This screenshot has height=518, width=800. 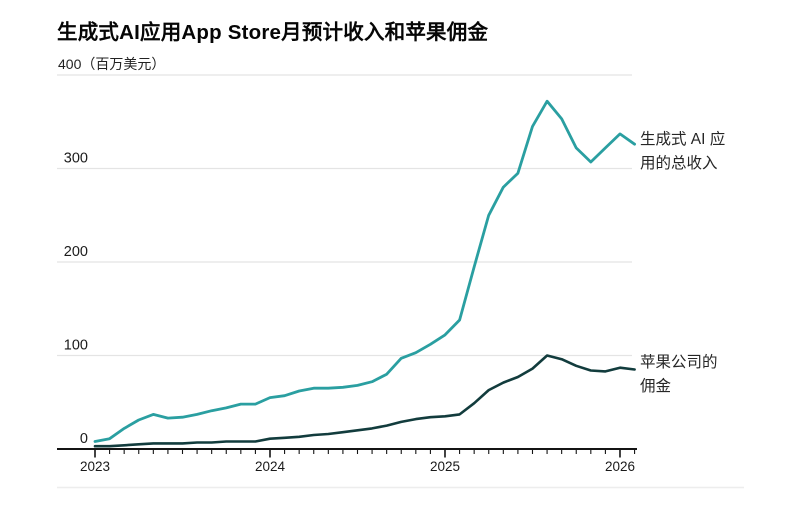 What do you see at coordinates (679, 362) in the screenshot?
I see `series-label-commission-line1: 苹果公司的` at bounding box center [679, 362].